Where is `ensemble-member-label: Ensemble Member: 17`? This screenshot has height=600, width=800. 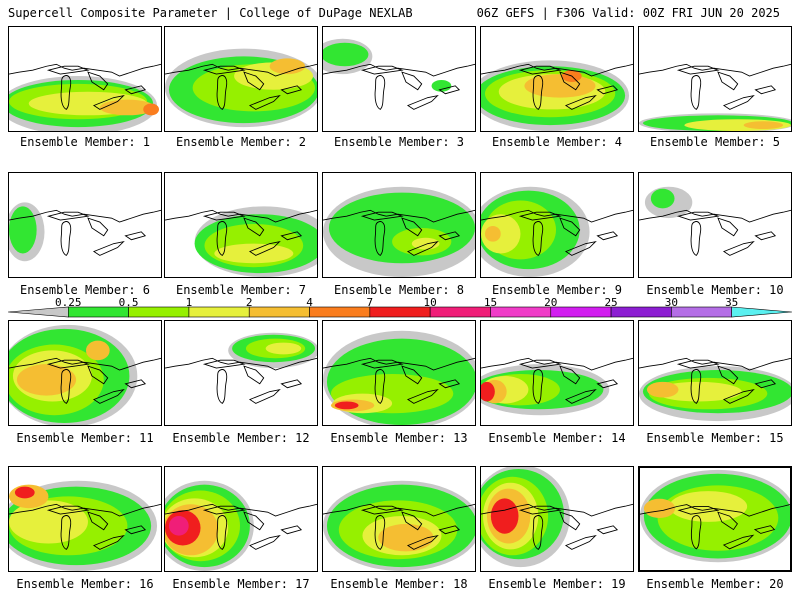
ensemble-member-label: Ensemble Member: 17 is located at coordinates (241, 584).